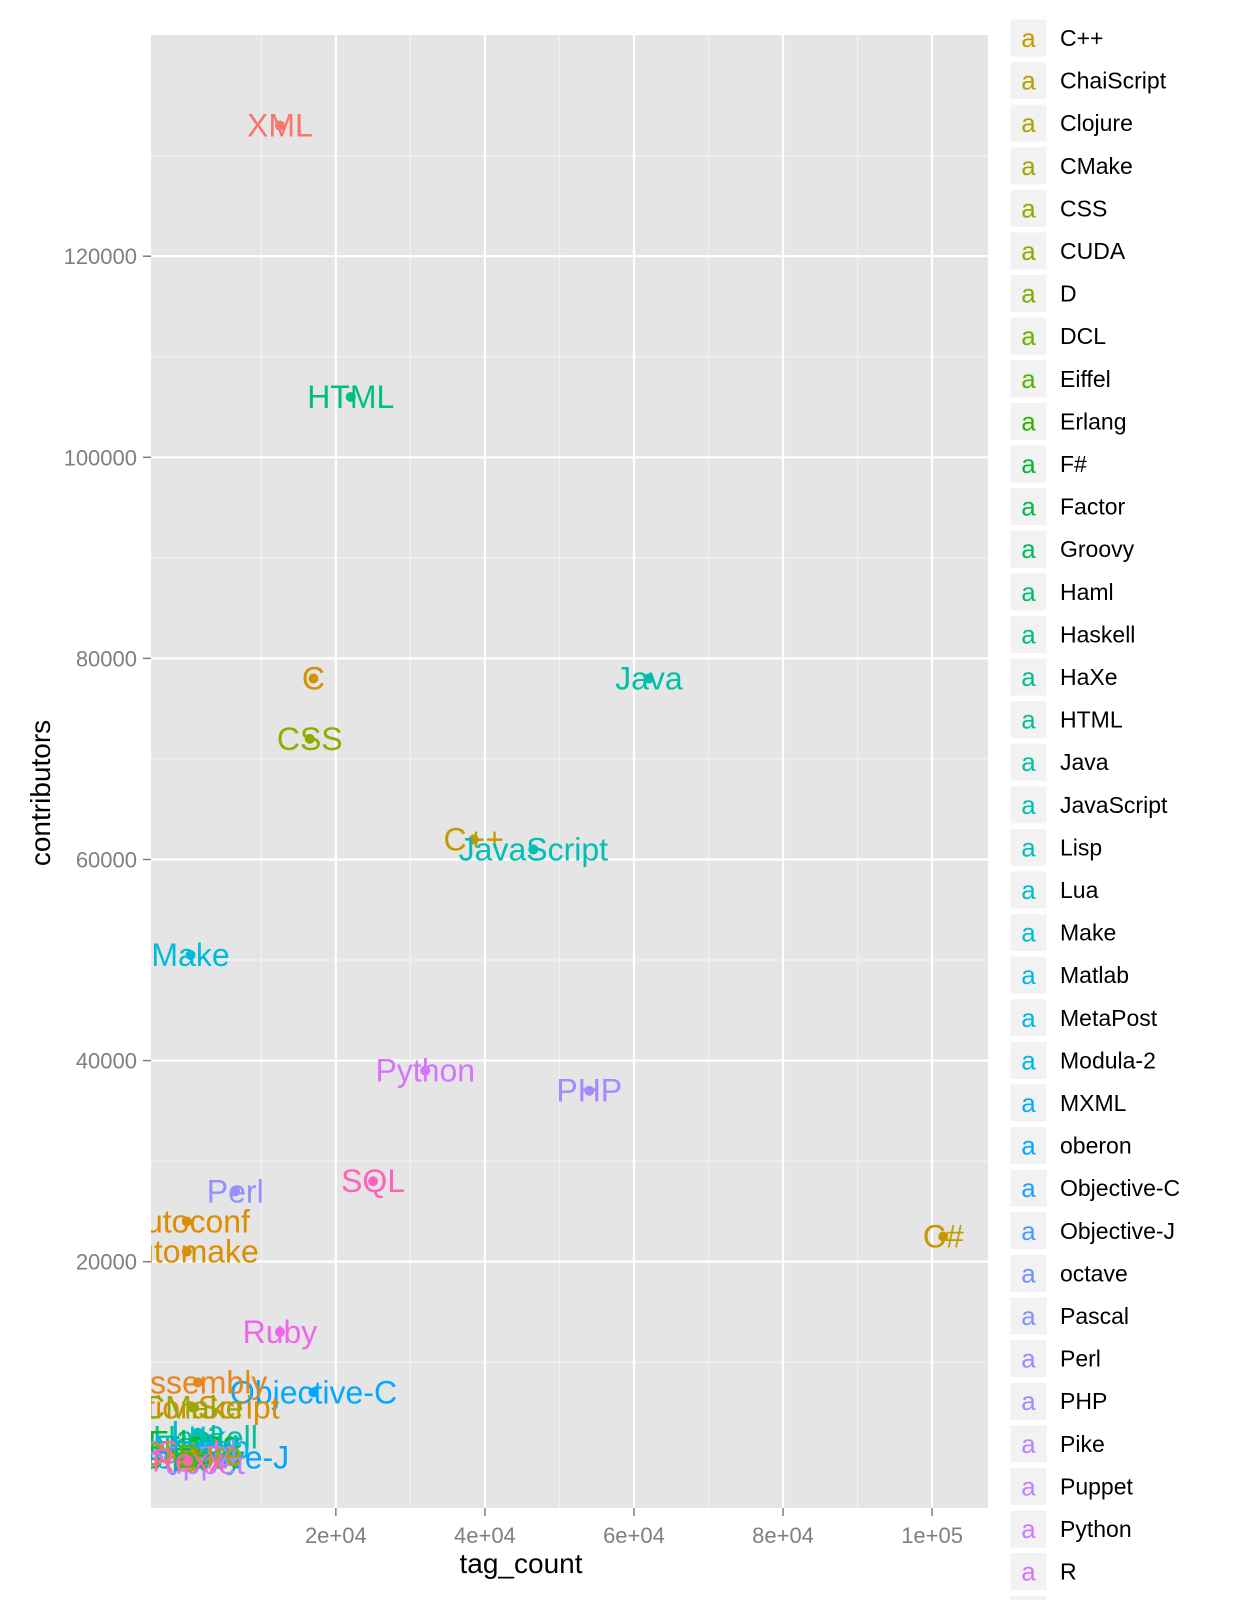  What do you see at coordinates (1081, 38) in the screenshot?
I see `legend-label: C++` at bounding box center [1081, 38].